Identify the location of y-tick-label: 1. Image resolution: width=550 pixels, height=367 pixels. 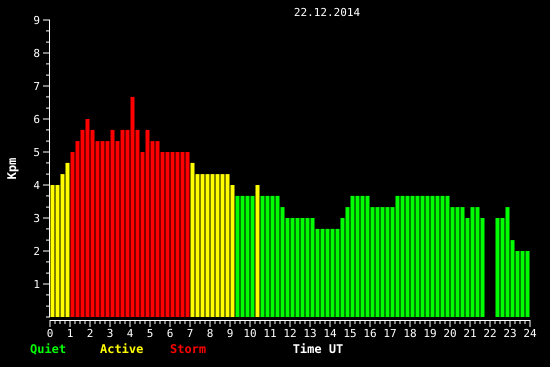
(36, 284).